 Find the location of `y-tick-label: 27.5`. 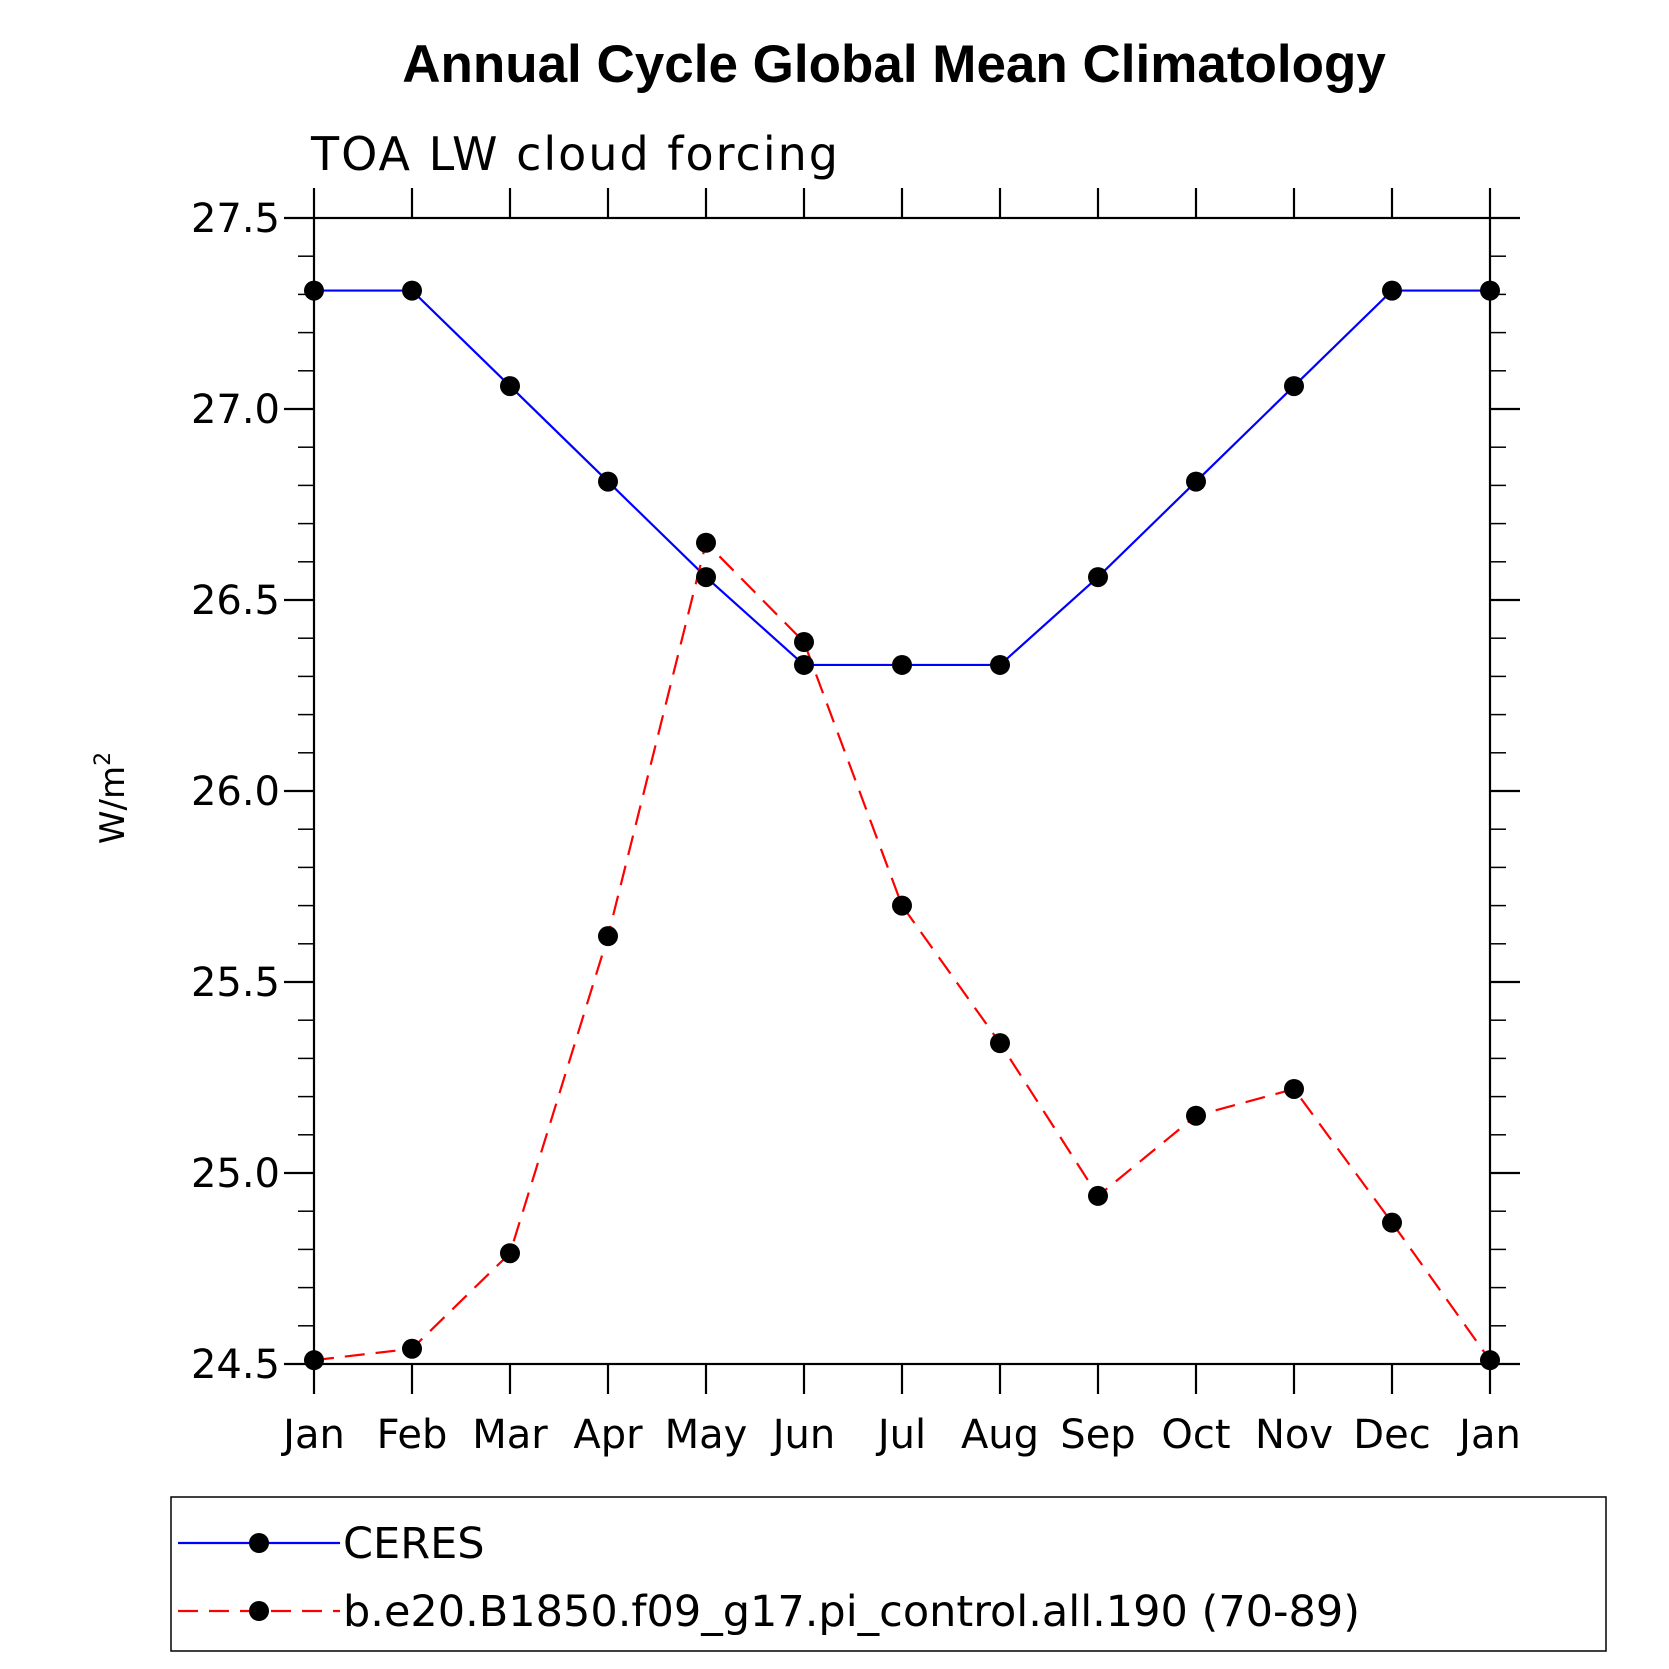

y-tick-label: 27.5 is located at coordinates (235, 219).